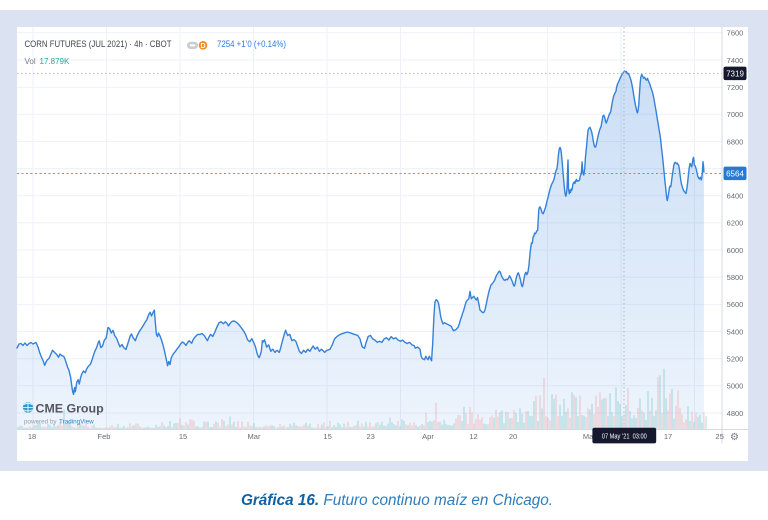  I want to click on svg-text: TradingView, so click(76, 421).